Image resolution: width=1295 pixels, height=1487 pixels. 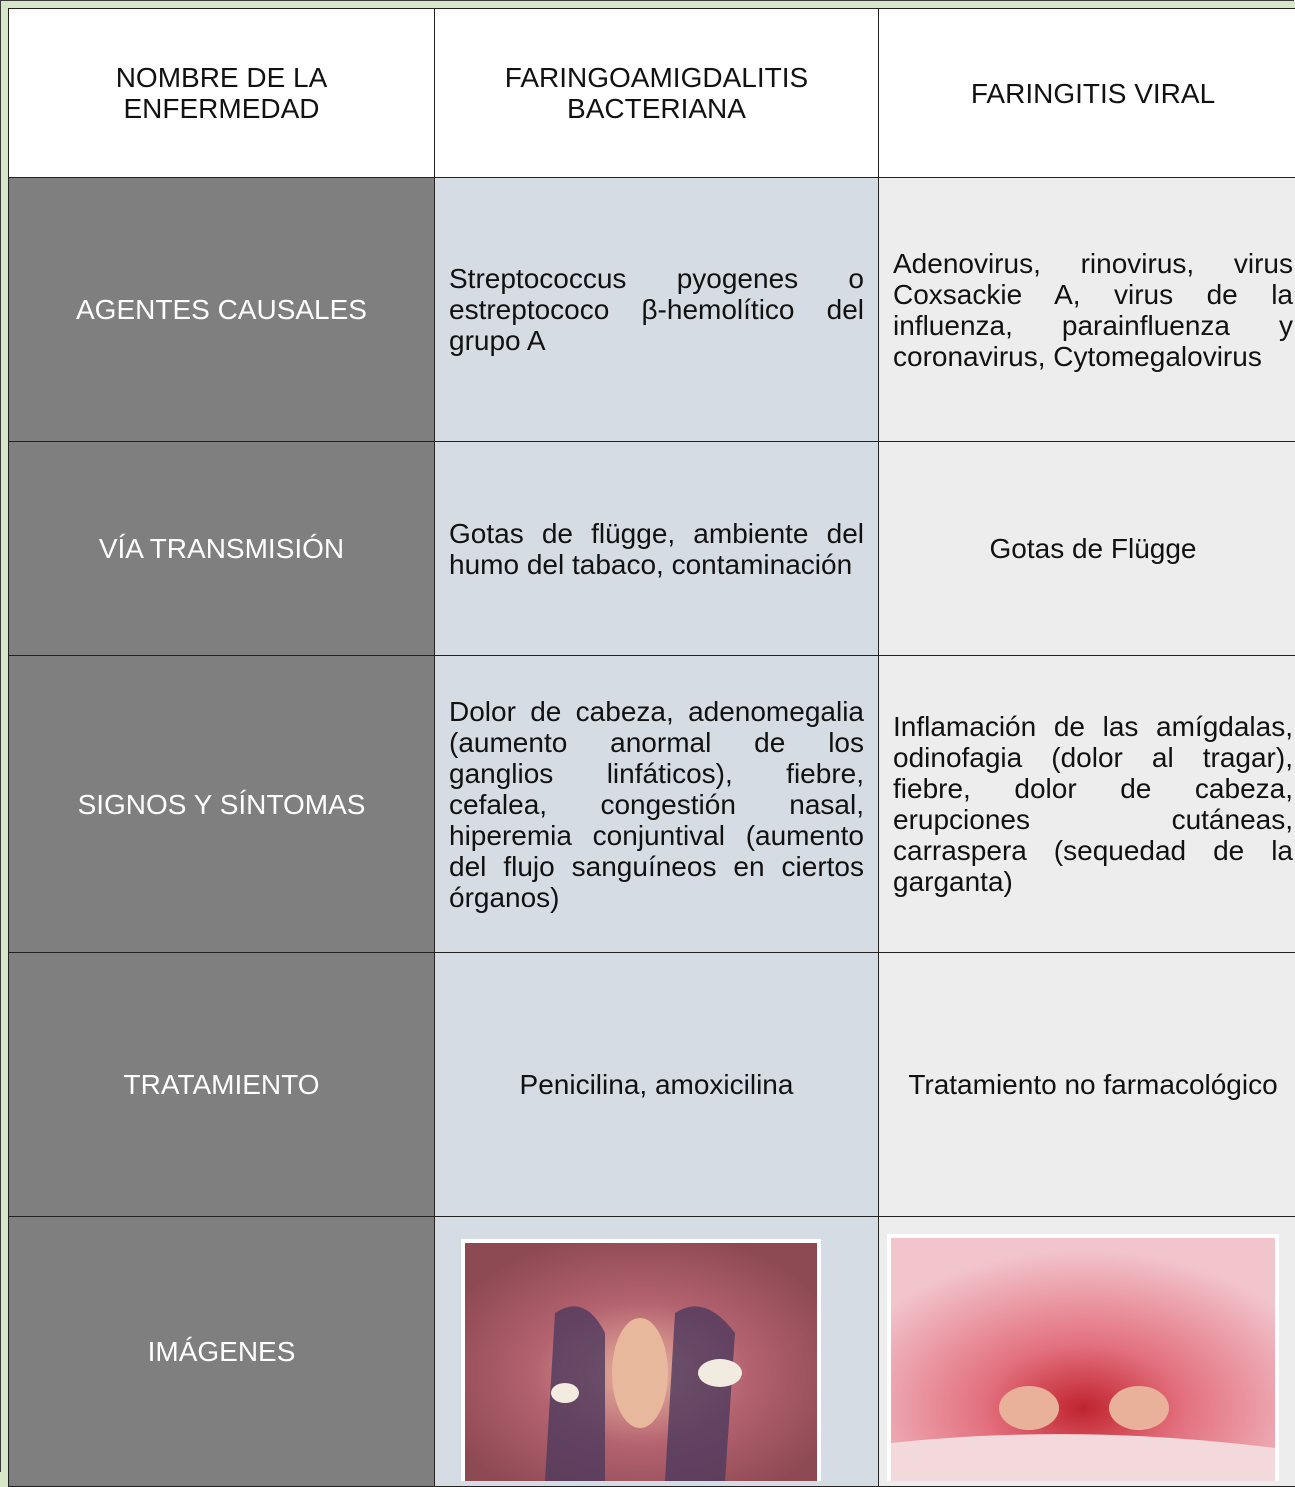 I want to click on cell: Gotas de Flügge, so click(x=1087, y=549).